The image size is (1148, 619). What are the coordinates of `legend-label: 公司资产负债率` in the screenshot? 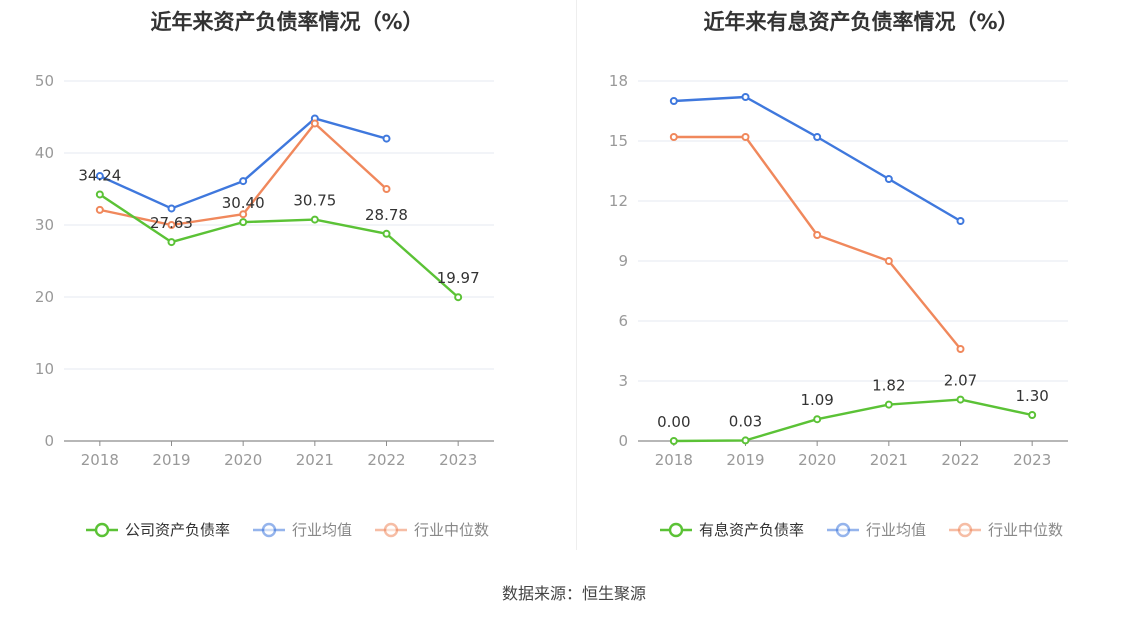 It's located at (177, 530).